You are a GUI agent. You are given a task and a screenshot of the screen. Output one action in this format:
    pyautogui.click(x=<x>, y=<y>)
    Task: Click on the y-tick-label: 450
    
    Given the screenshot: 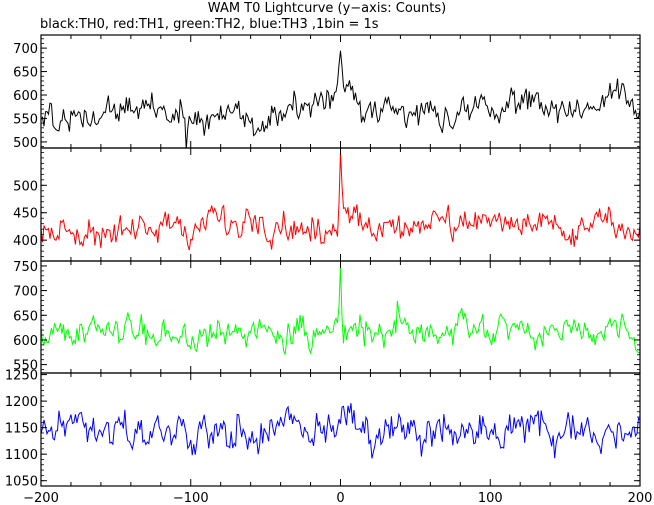 What is the action you would take?
    pyautogui.click(x=25, y=214)
    